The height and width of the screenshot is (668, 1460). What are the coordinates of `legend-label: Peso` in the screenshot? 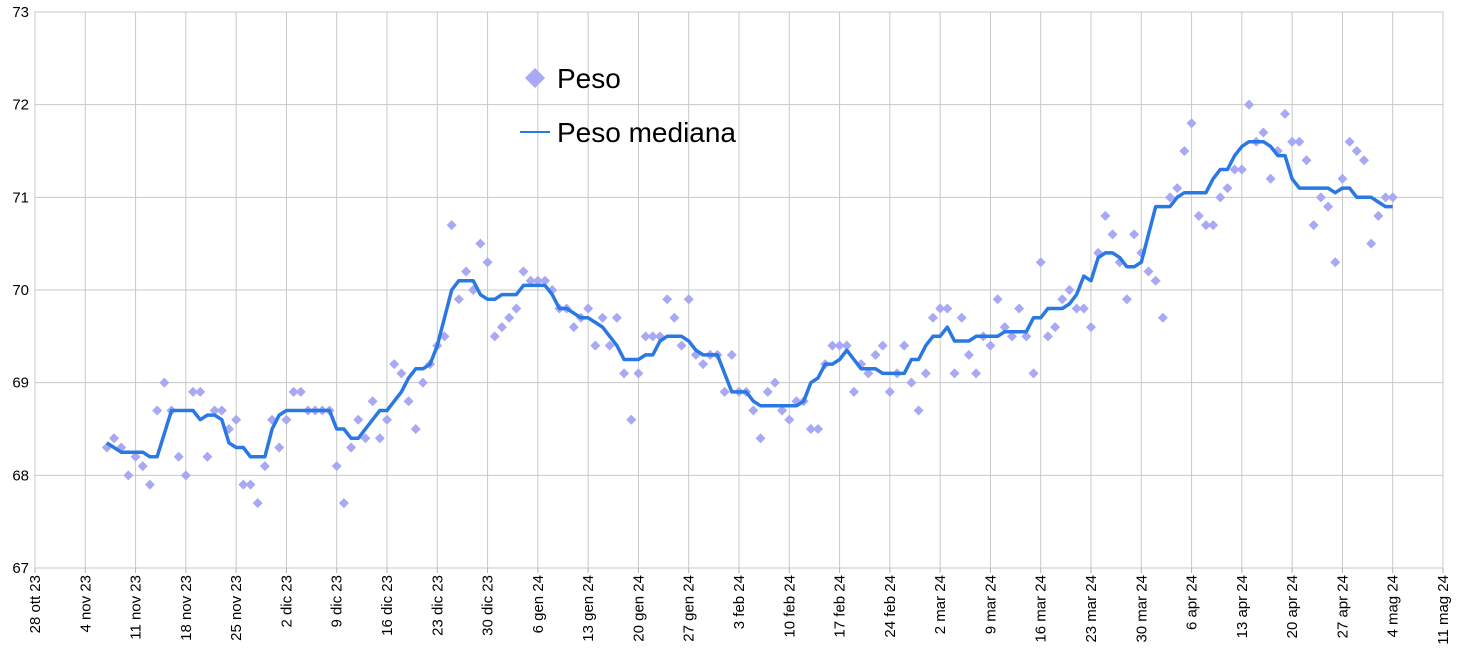 It's located at (589, 78).